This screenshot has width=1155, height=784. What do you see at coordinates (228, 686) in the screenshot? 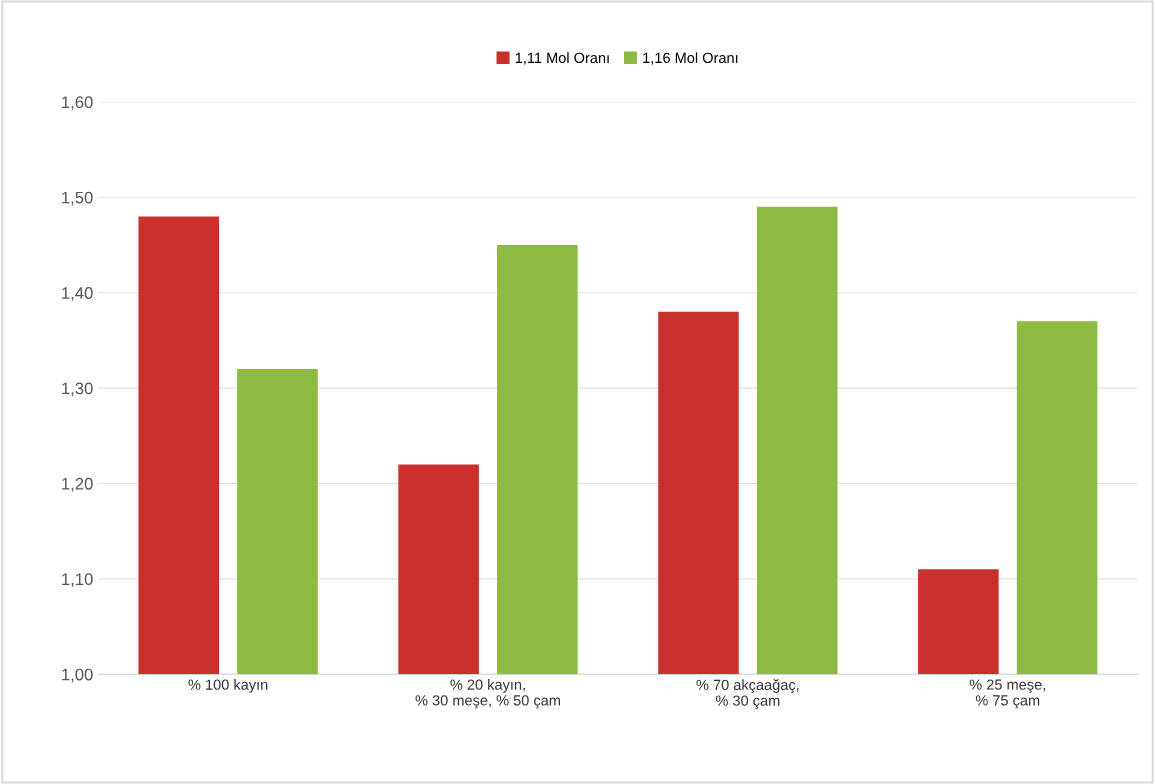
I see `x-tick-label: % 100 kayın` at bounding box center [228, 686].